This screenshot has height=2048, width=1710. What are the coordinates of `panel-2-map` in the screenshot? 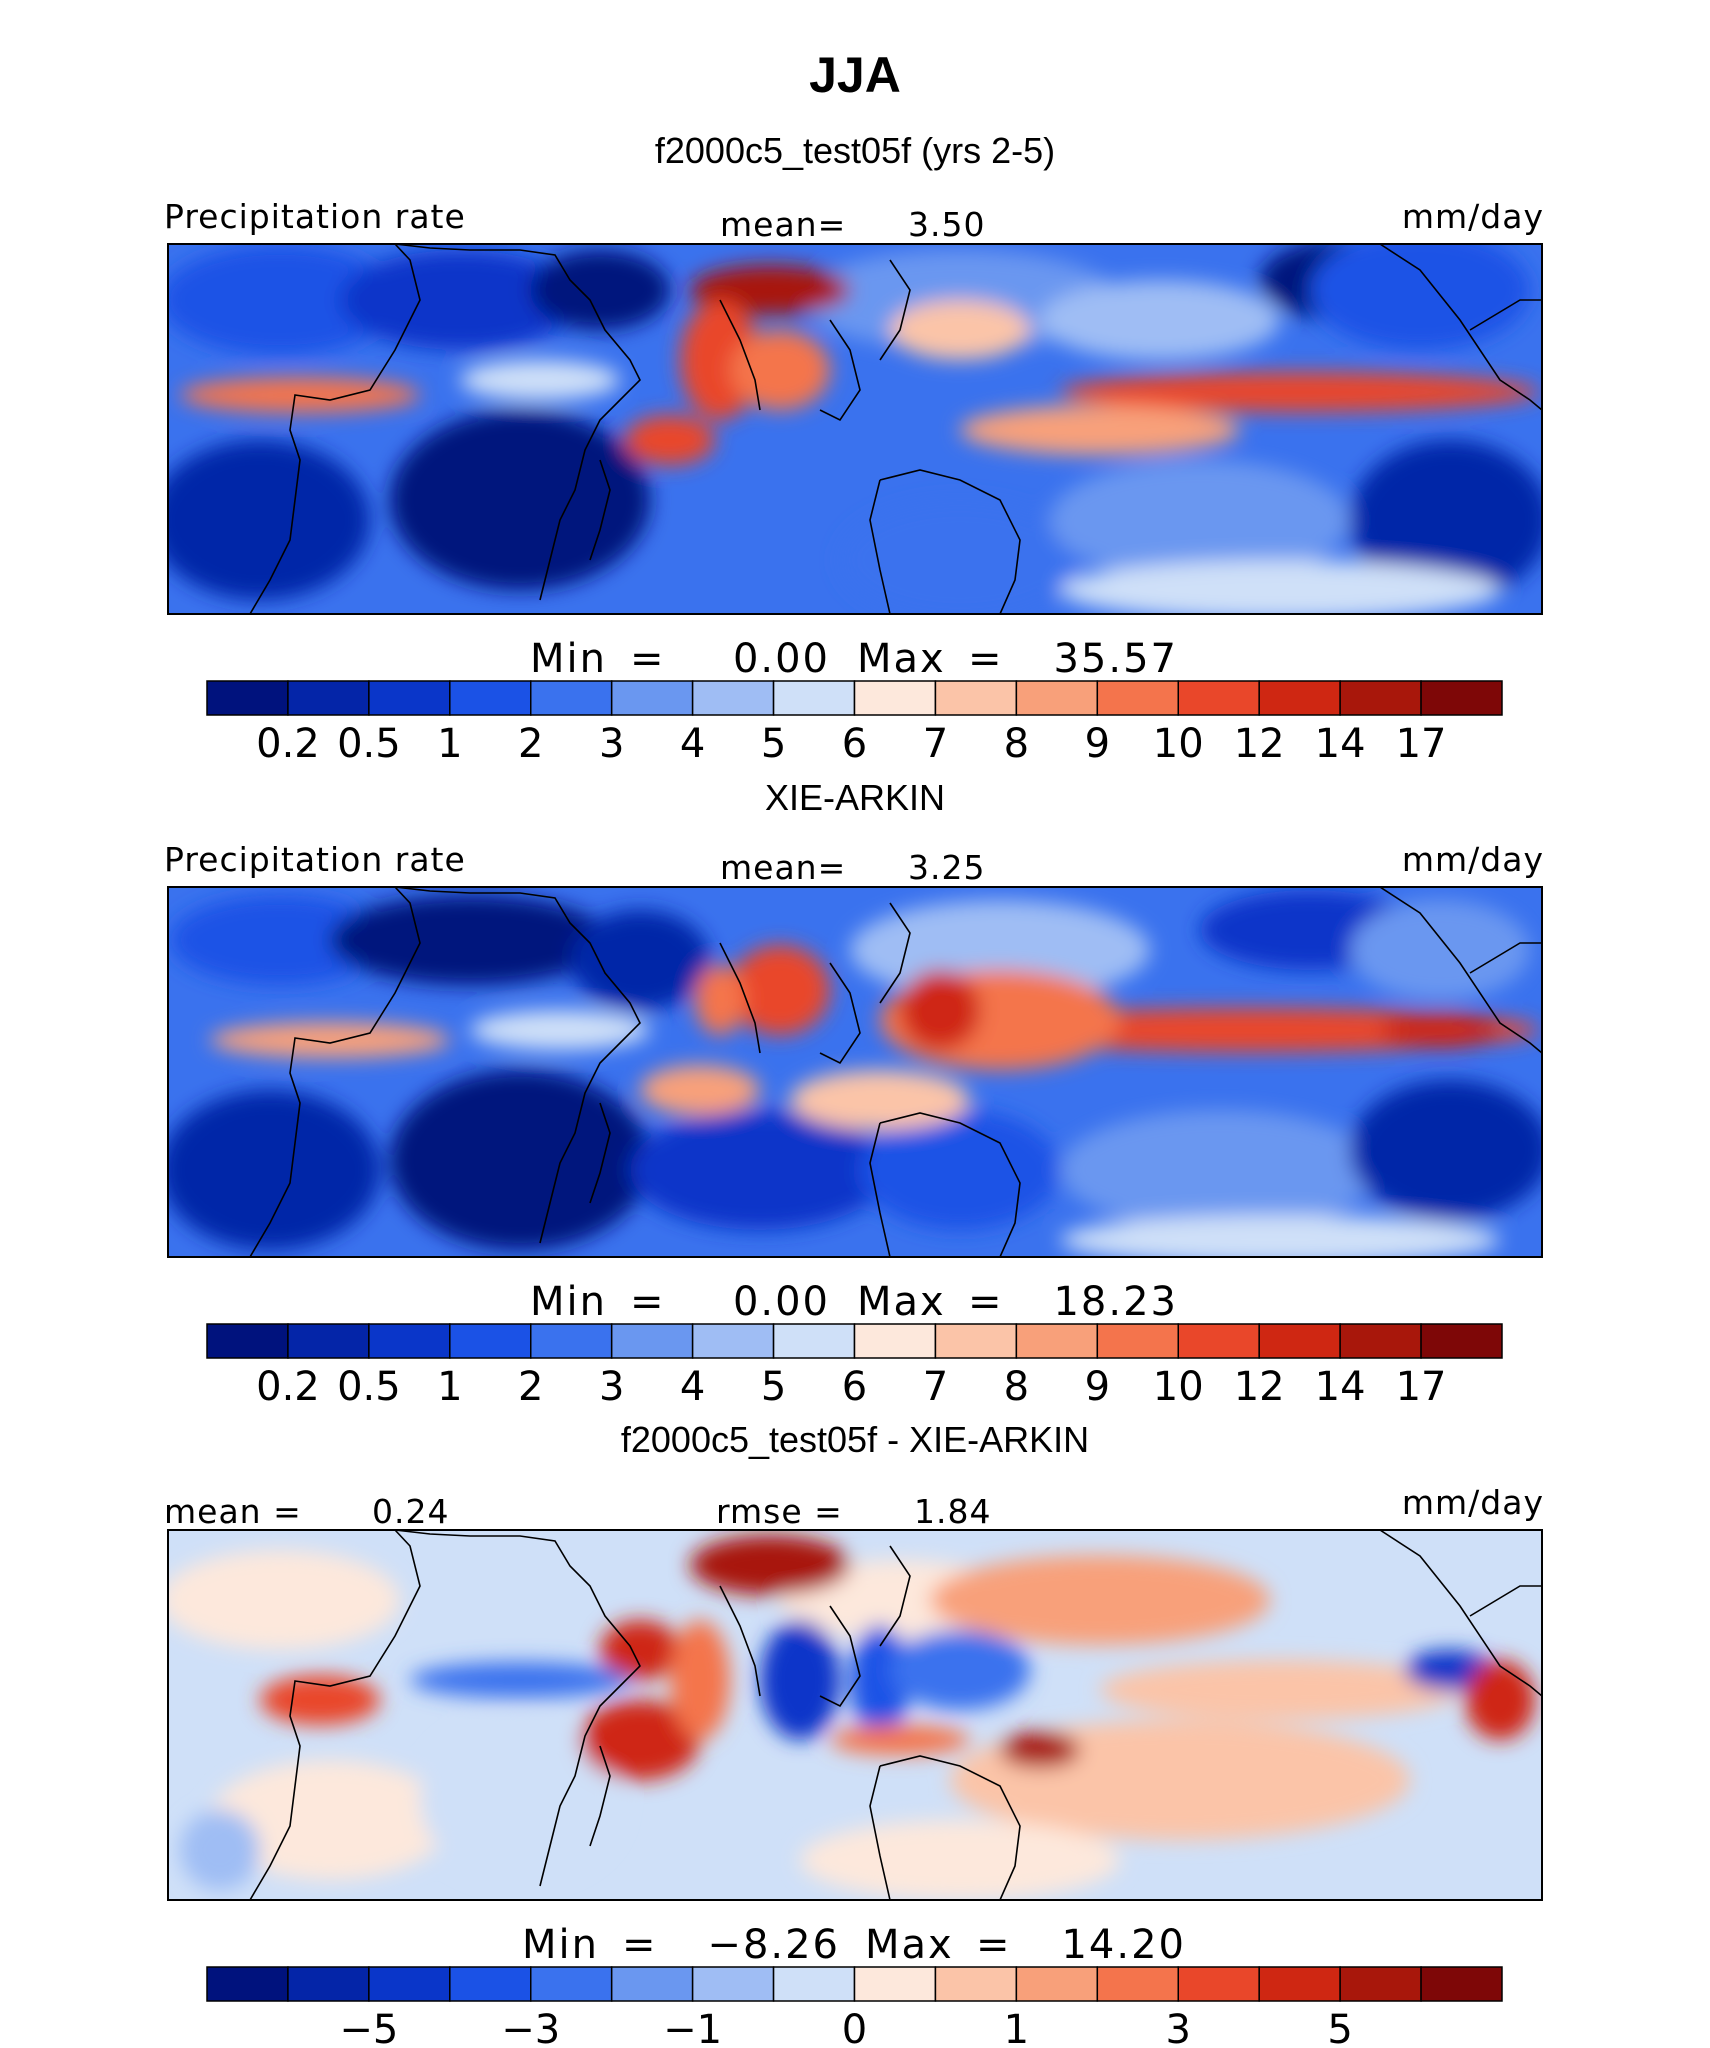 It's located at (855, 1072).